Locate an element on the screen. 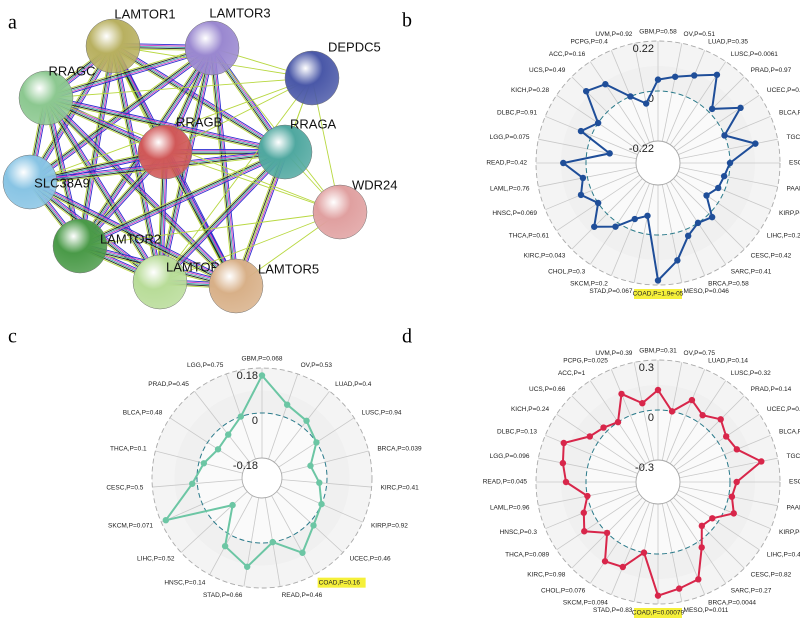 The width and height of the screenshot is (800, 621). panel-label: c is located at coordinates (12, 337).